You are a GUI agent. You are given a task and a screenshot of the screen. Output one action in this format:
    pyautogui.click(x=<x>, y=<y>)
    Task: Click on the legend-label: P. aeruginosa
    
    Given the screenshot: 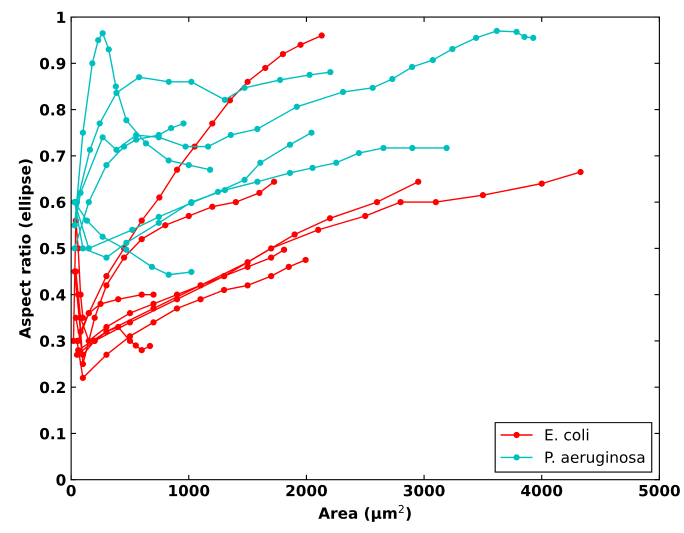 What is the action you would take?
    pyautogui.click(x=595, y=458)
    